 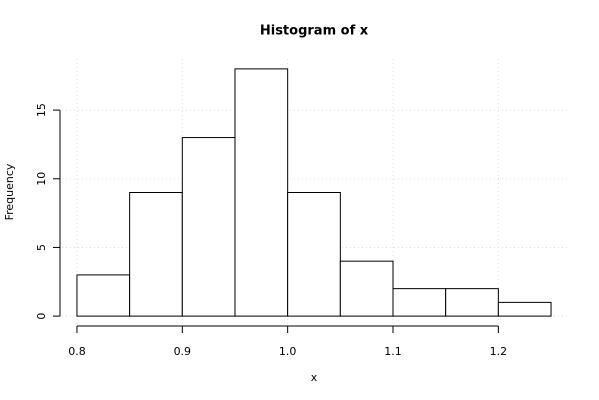 I want to click on y-tick-label: 15, so click(x=41, y=110).